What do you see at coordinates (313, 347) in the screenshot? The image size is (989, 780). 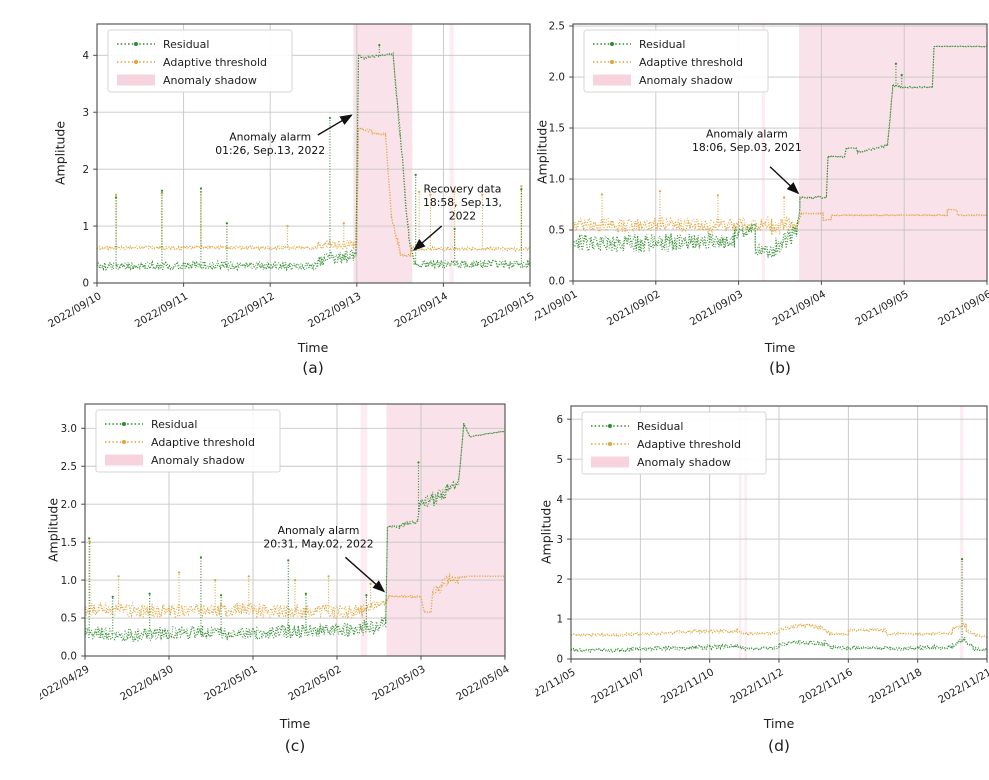 I see `x-axis-label-a: Time` at bounding box center [313, 347].